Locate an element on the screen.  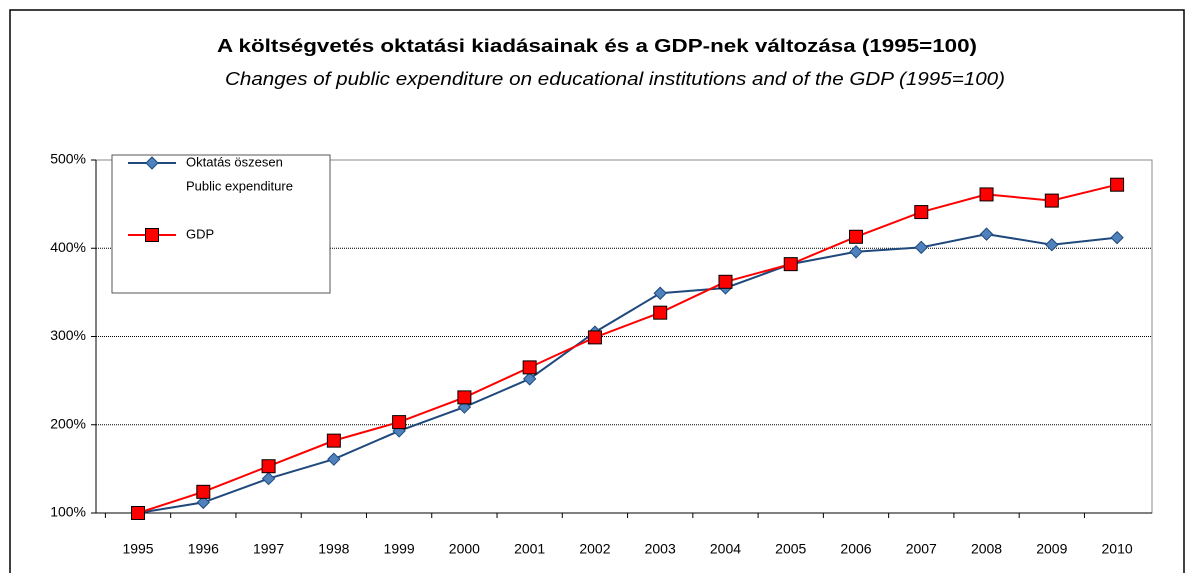
x-tick-label: 2007 is located at coordinates (921, 549).